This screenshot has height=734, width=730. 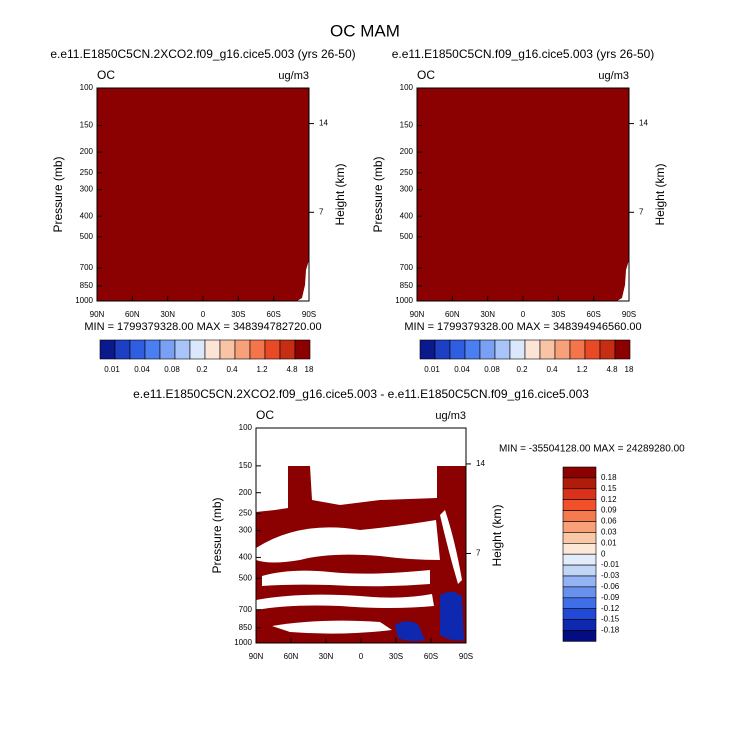 What do you see at coordinates (84, 300) in the screenshot?
I see `y-tick-label: 1000` at bounding box center [84, 300].